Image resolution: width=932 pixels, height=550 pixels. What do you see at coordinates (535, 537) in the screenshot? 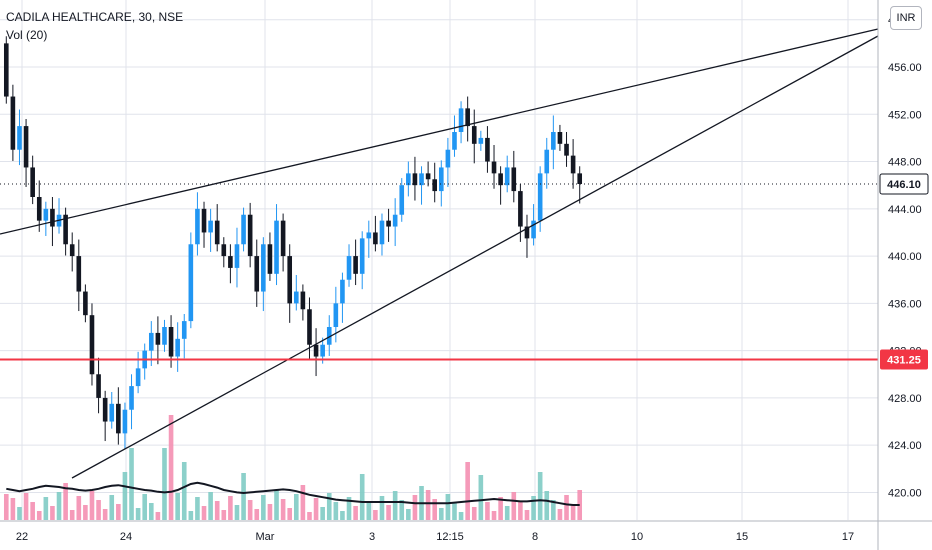
I see `time-tick-label: 8` at bounding box center [535, 537].